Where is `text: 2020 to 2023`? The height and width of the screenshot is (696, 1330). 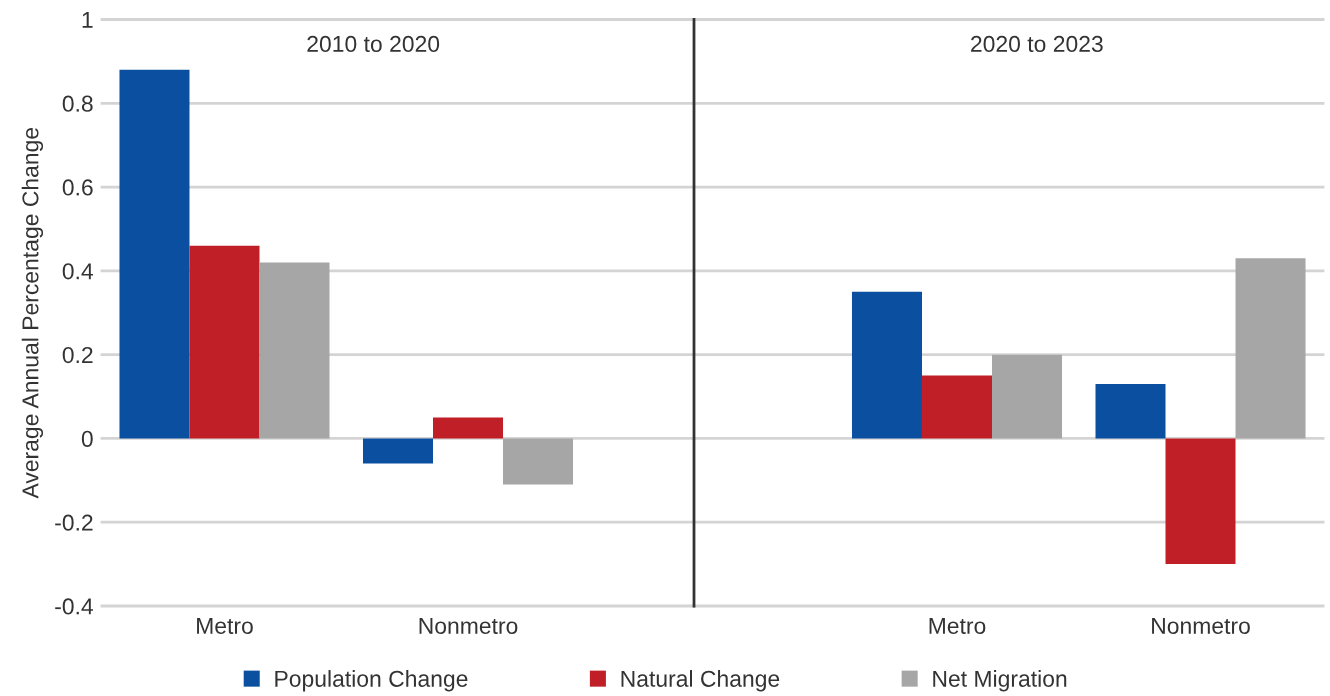 text: 2020 to 2023 is located at coordinates (1037, 44).